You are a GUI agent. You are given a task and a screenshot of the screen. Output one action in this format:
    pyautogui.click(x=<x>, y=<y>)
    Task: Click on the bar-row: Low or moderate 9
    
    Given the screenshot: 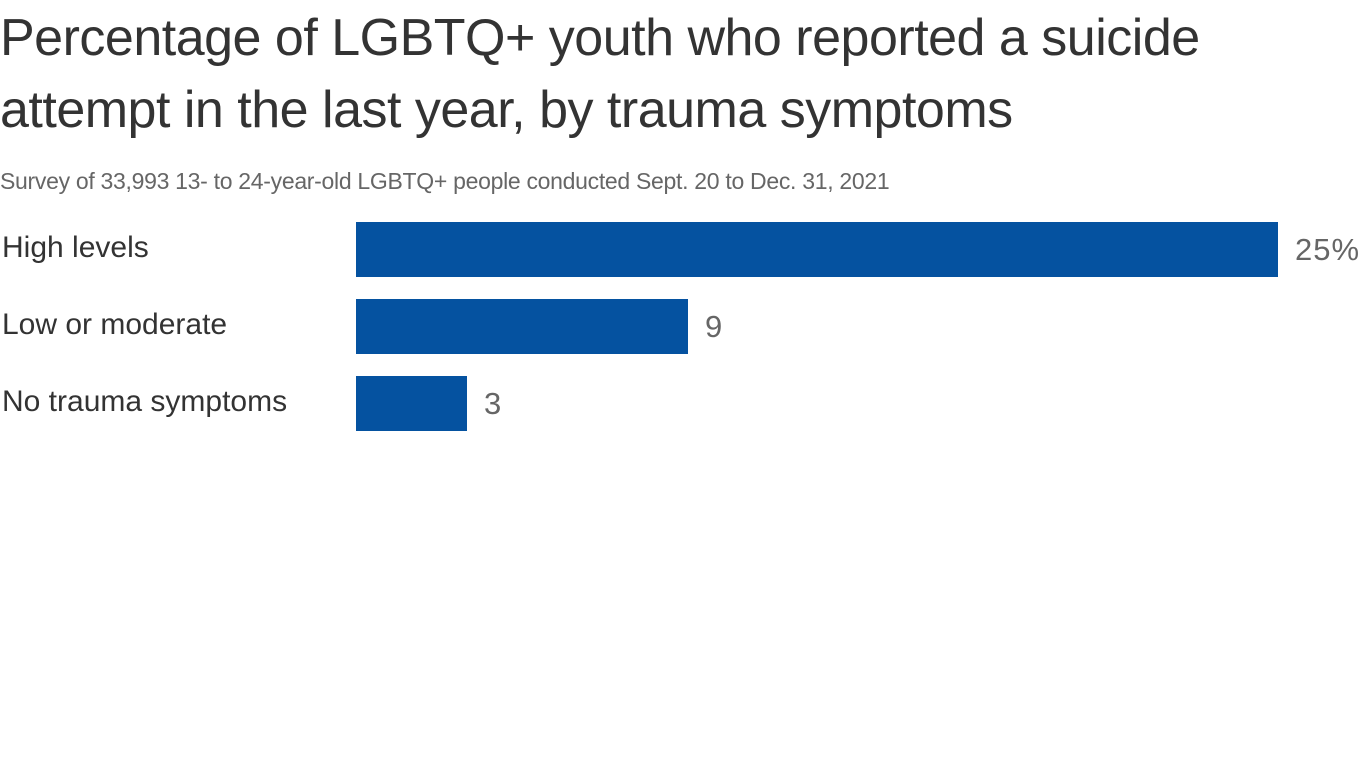 What is the action you would take?
    pyautogui.click(x=683, y=326)
    